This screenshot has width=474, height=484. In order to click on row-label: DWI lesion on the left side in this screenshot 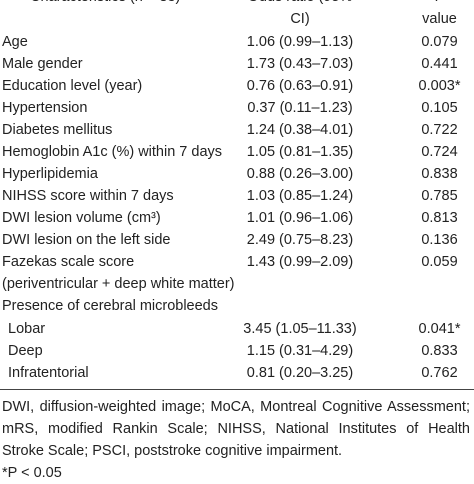, I will do `click(86, 240)`.